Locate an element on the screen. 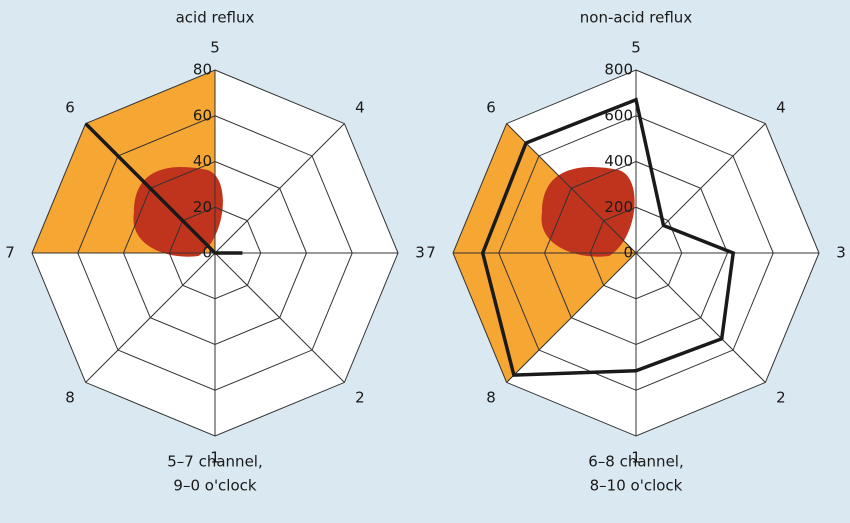  caption: 5–7 channel, is located at coordinates (214, 462).